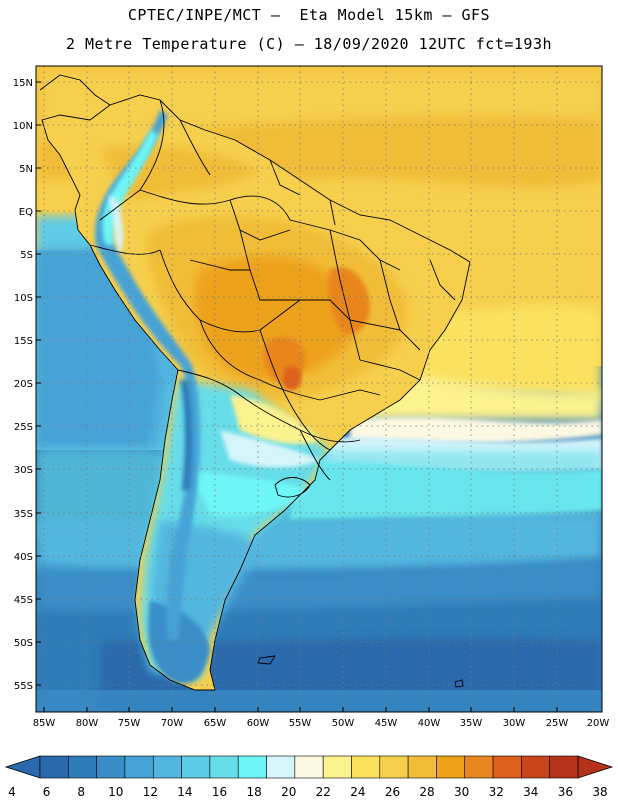 This screenshot has width=618, height=800. What do you see at coordinates (184, 792) in the screenshot?
I see `colorbar-tick-label: 14` at bounding box center [184, 792].